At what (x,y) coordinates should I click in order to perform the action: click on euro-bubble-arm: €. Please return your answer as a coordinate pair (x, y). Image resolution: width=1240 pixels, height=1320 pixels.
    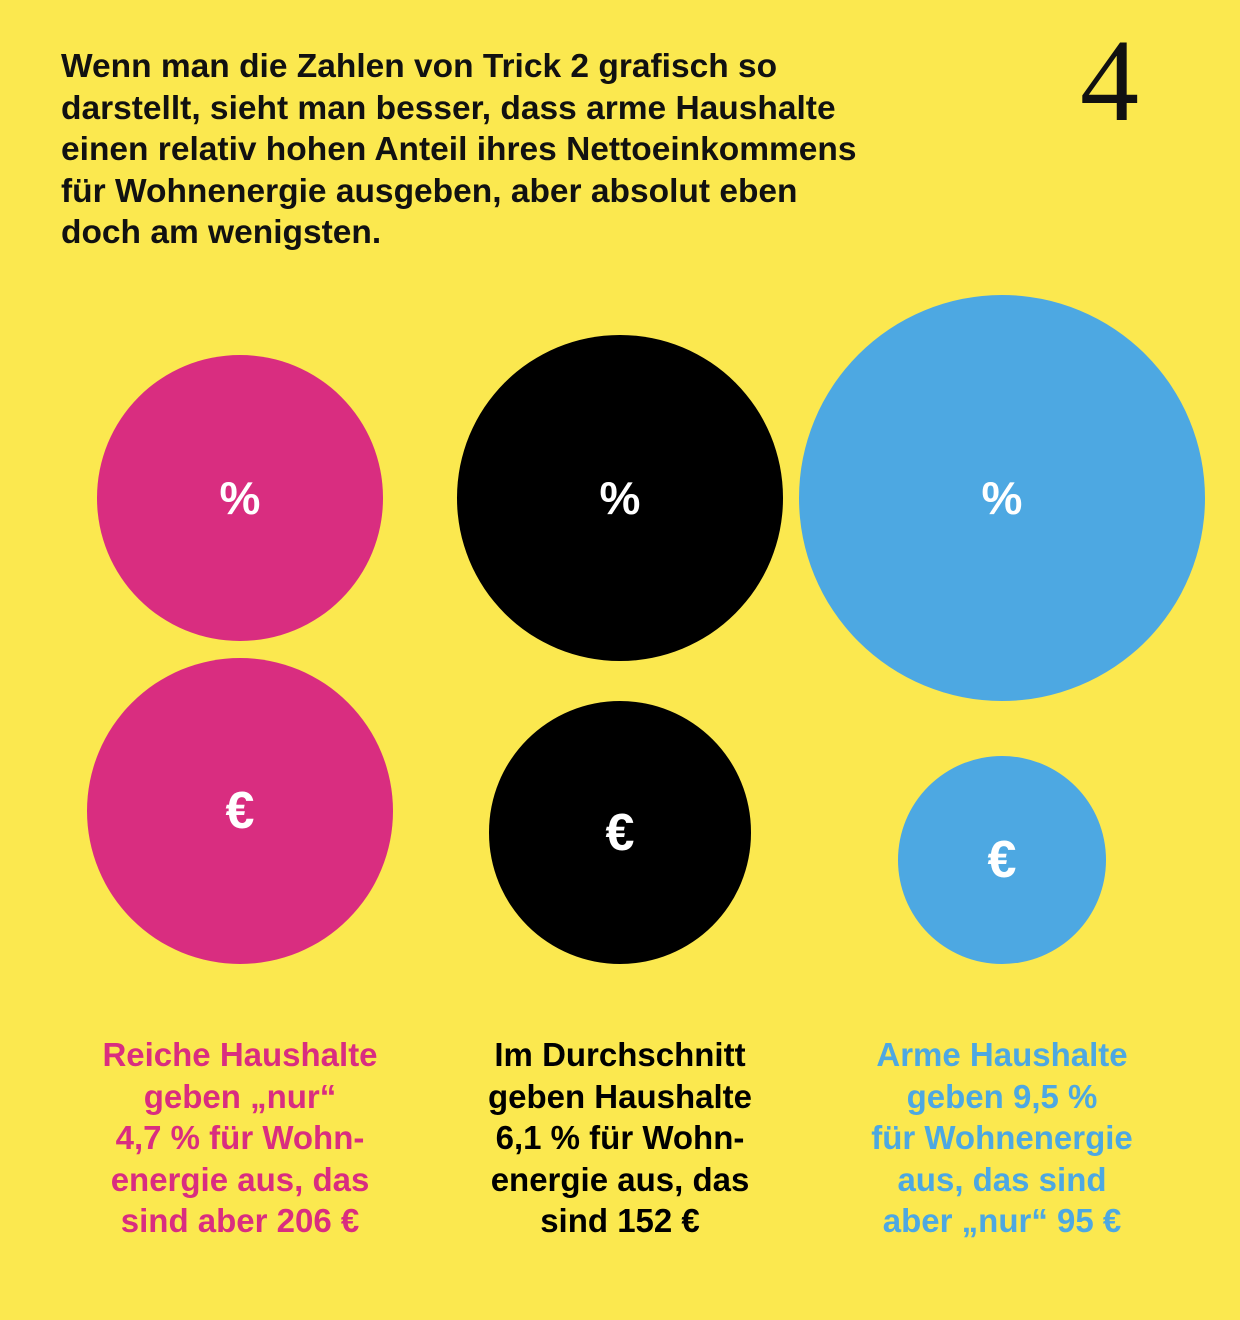
    Looking at the image, I should click on (1002, 860).